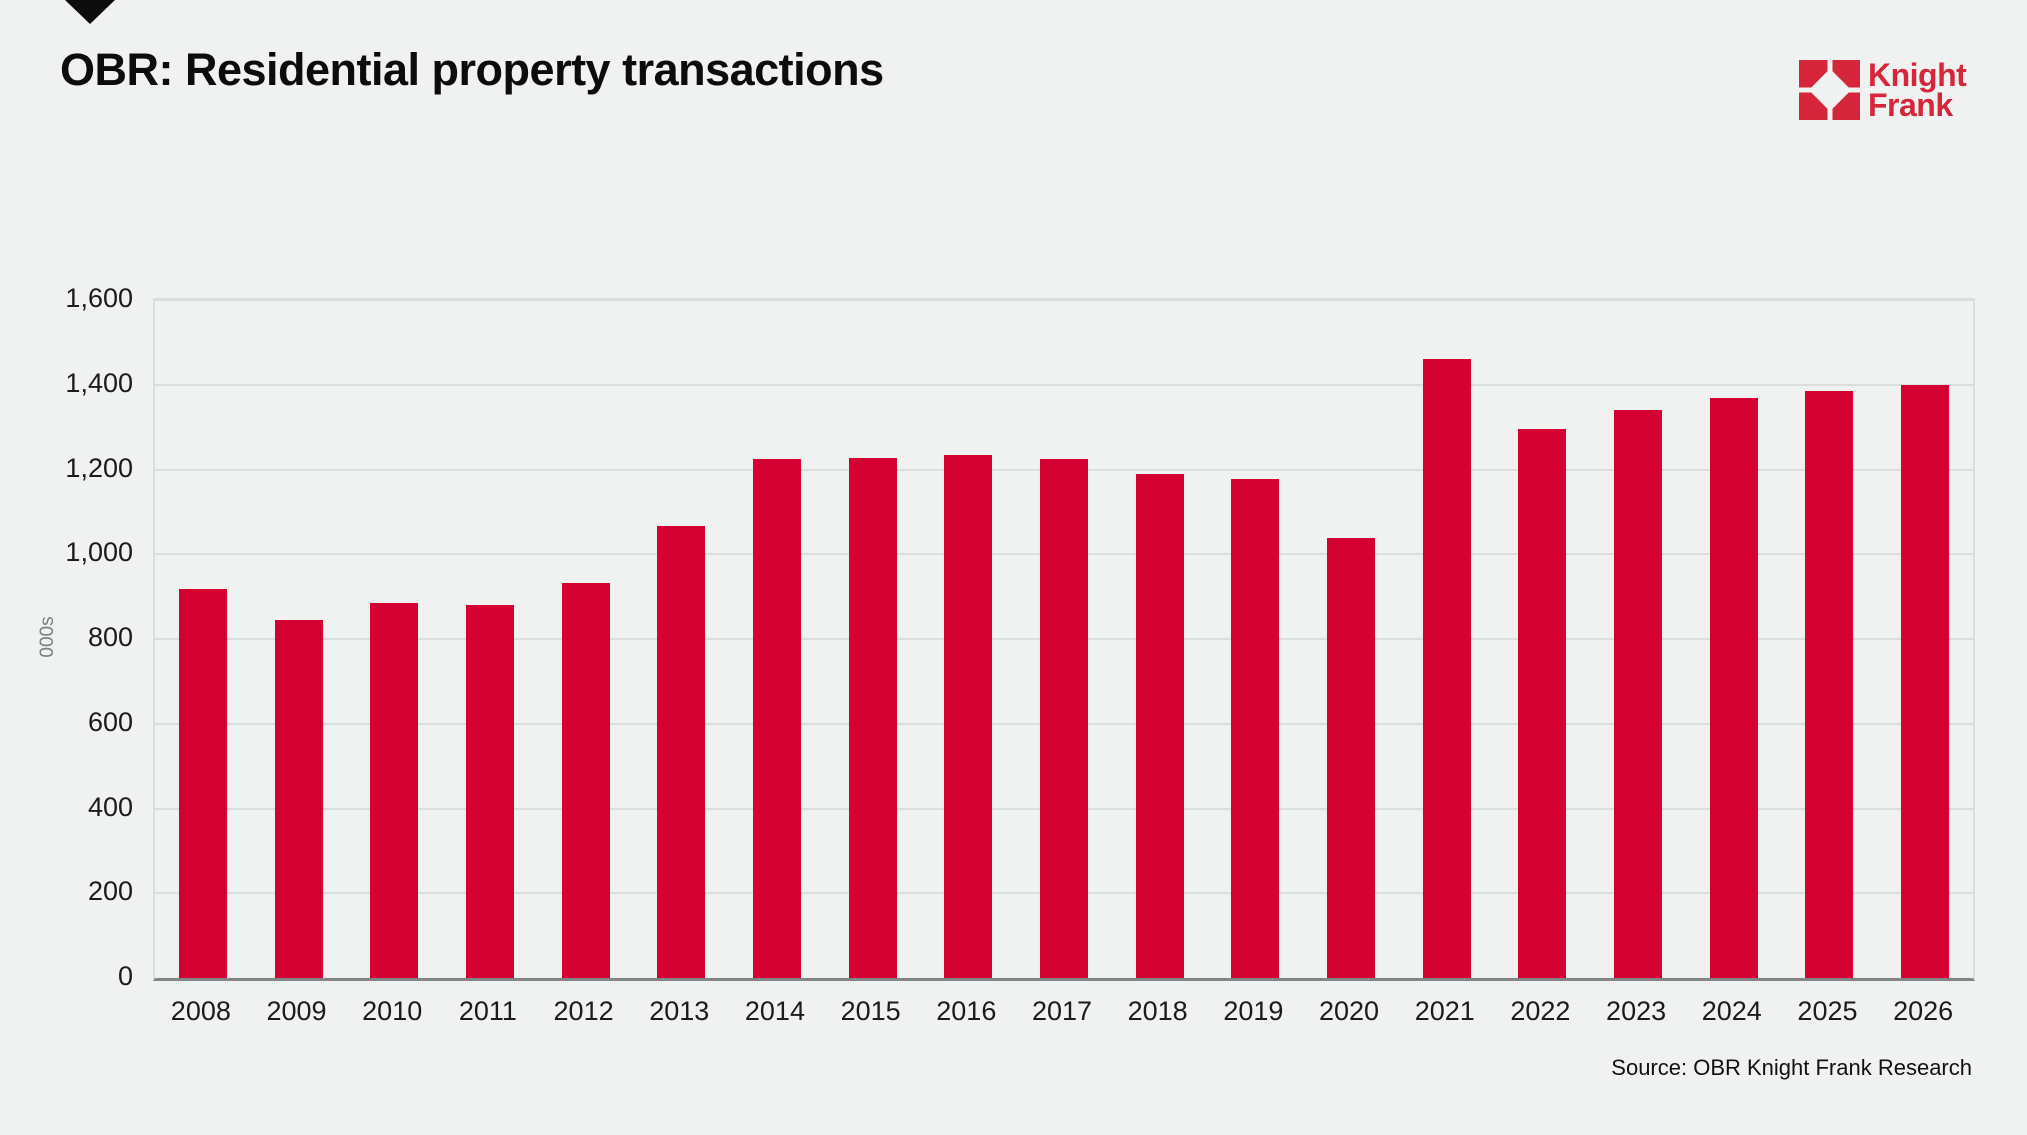 The image size is (2027, 1135). I want to click on bar-2018, so click(1159, 725).